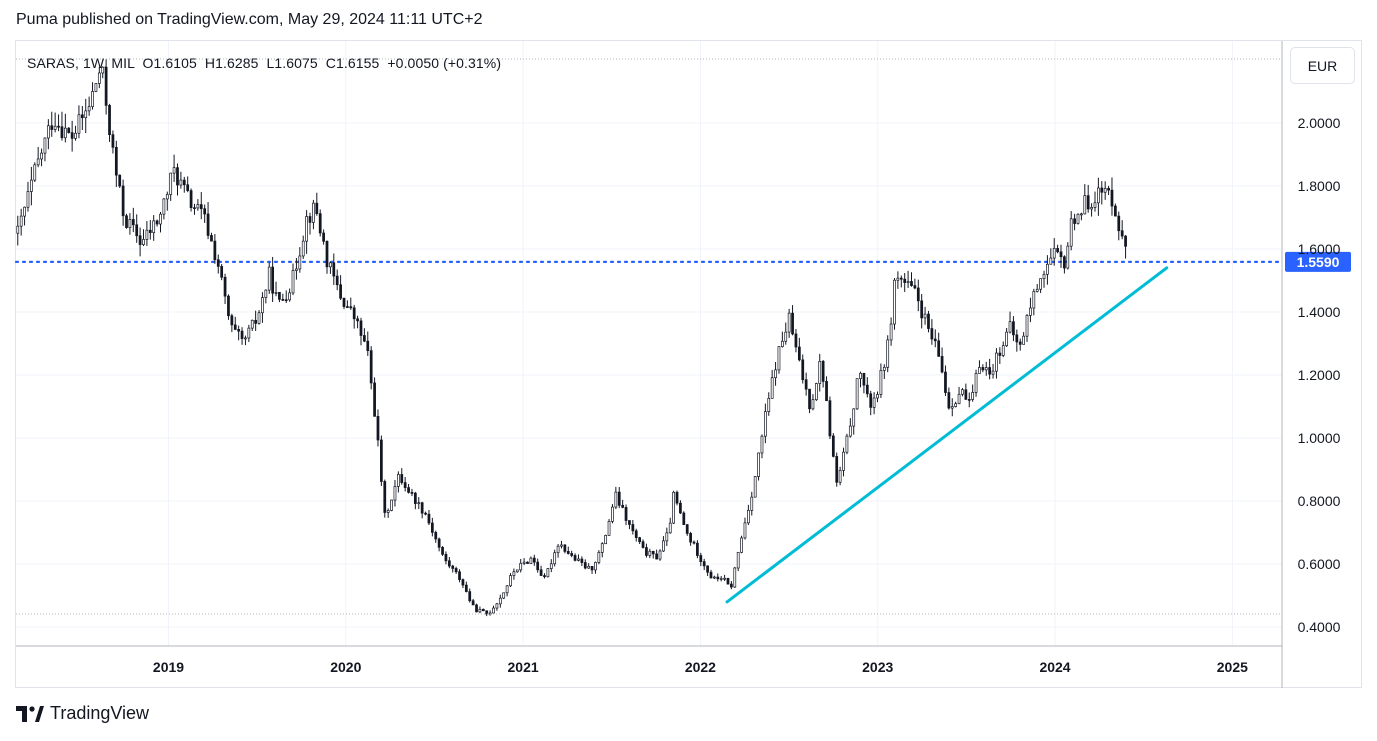 The height and width of the screenshot is (741, 1377). Describe the element at coordinates (1319, 249) in the screenshot. I see `y-tick-label: 1.6000` at that location.